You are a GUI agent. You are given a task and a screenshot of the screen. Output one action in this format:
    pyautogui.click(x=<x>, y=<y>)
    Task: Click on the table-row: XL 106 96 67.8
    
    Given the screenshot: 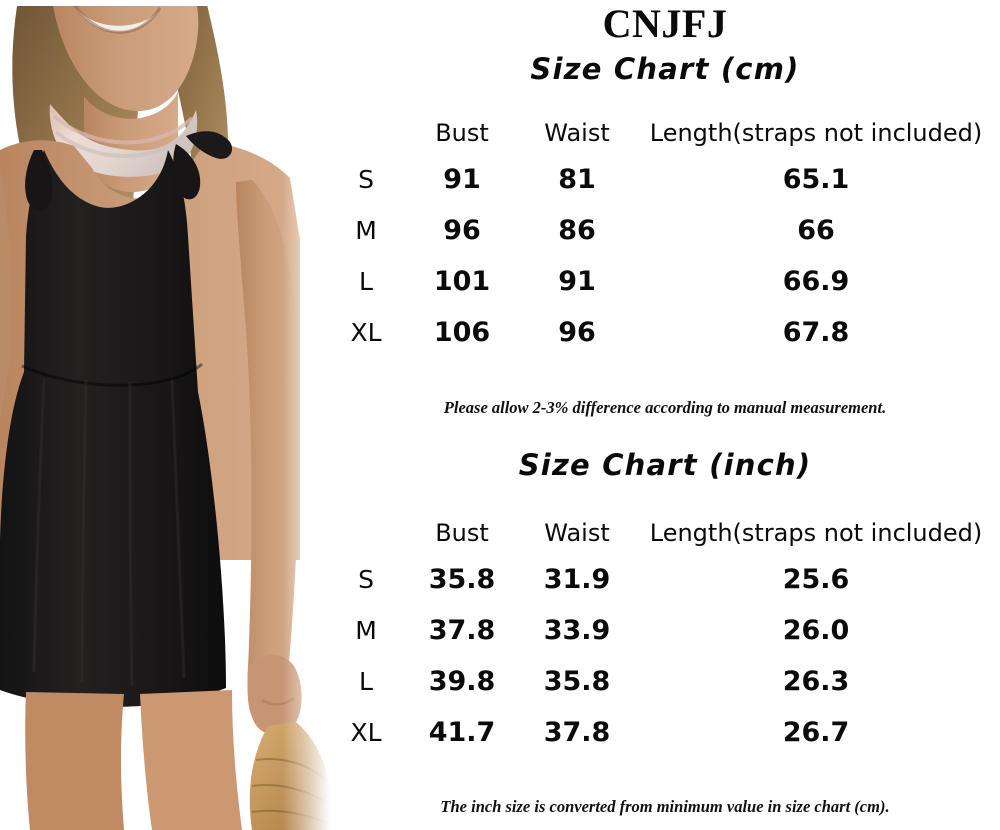 What is the action you would take?
    pyautogui.click(x=665, y=332)
    